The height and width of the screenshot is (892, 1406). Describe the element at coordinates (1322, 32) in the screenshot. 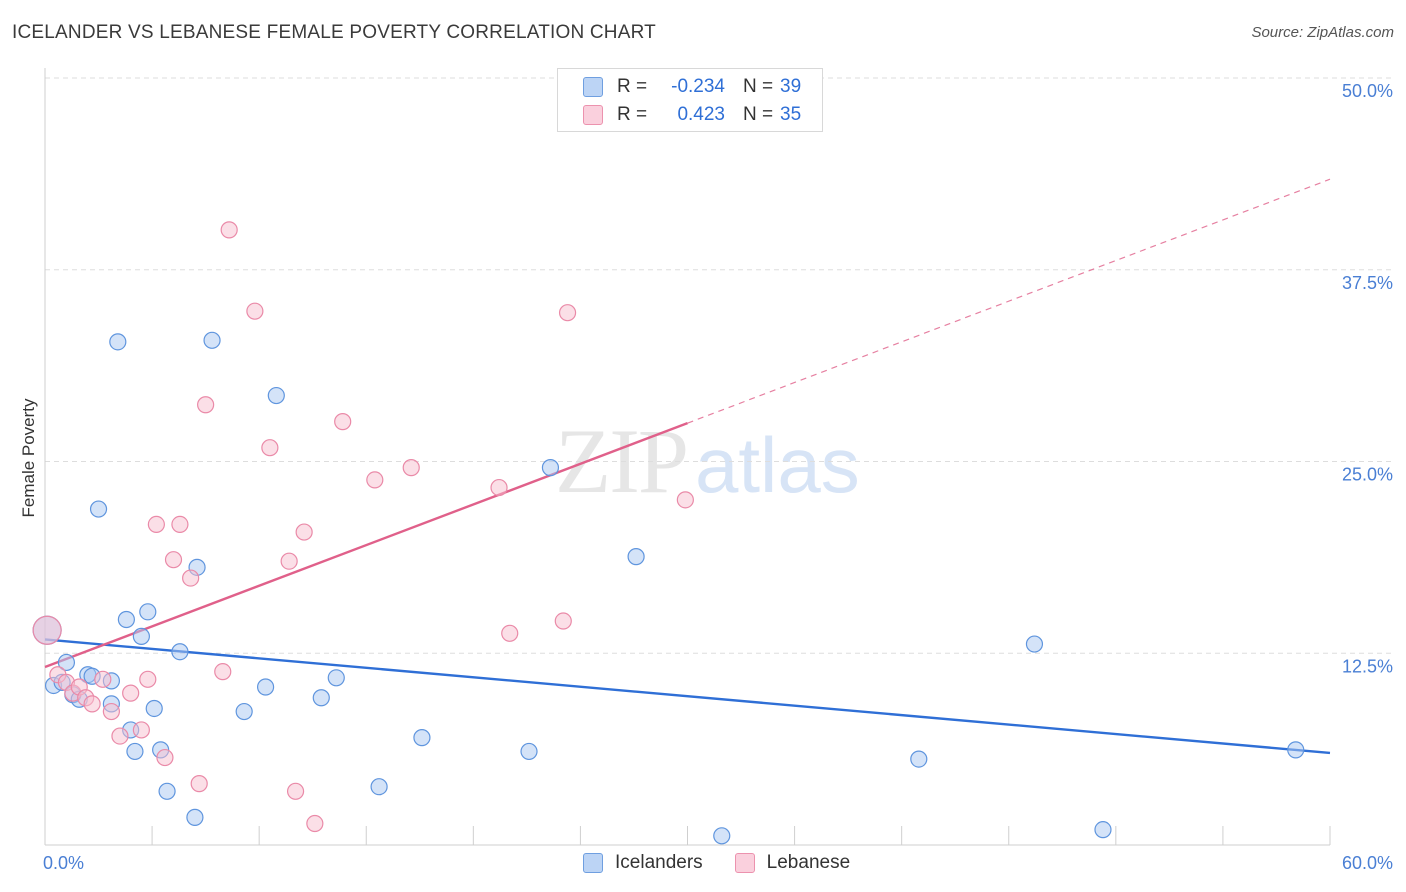

I see `source-label: Source: ZipAtlas.com` at that location.